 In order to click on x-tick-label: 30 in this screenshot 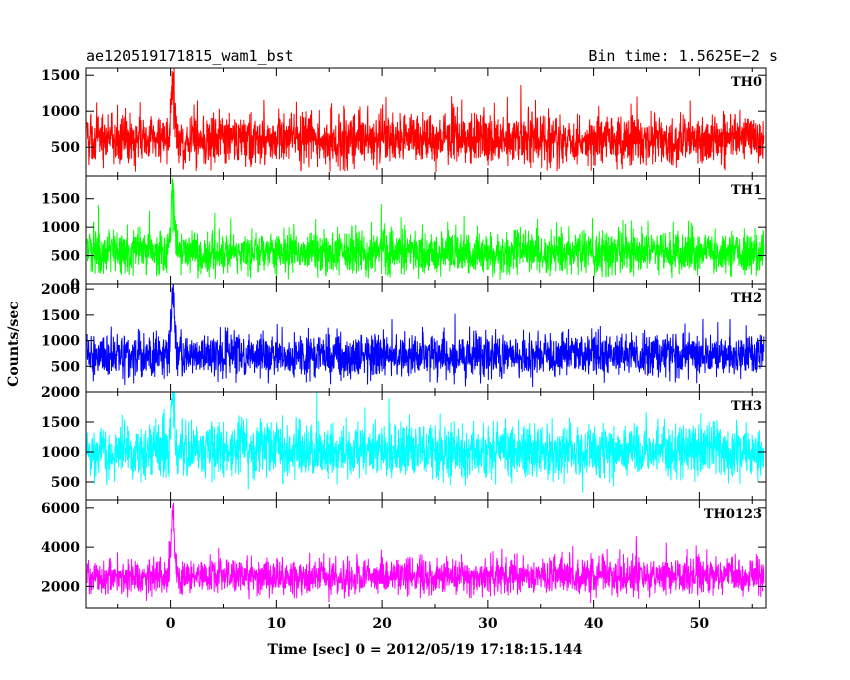, I will do `click(488, 624)`.